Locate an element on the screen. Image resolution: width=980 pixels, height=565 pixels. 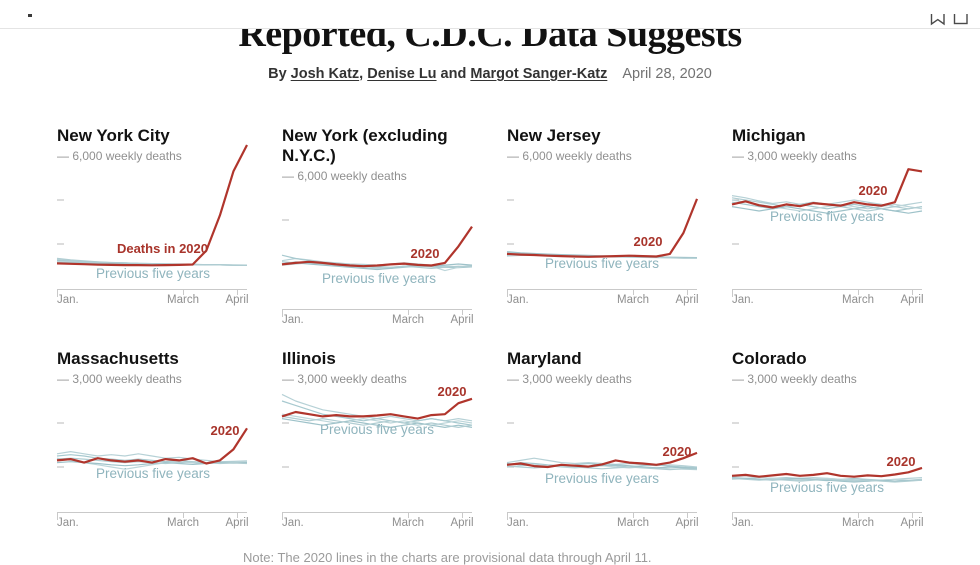
window-icon is located at coordinates (961, 21).